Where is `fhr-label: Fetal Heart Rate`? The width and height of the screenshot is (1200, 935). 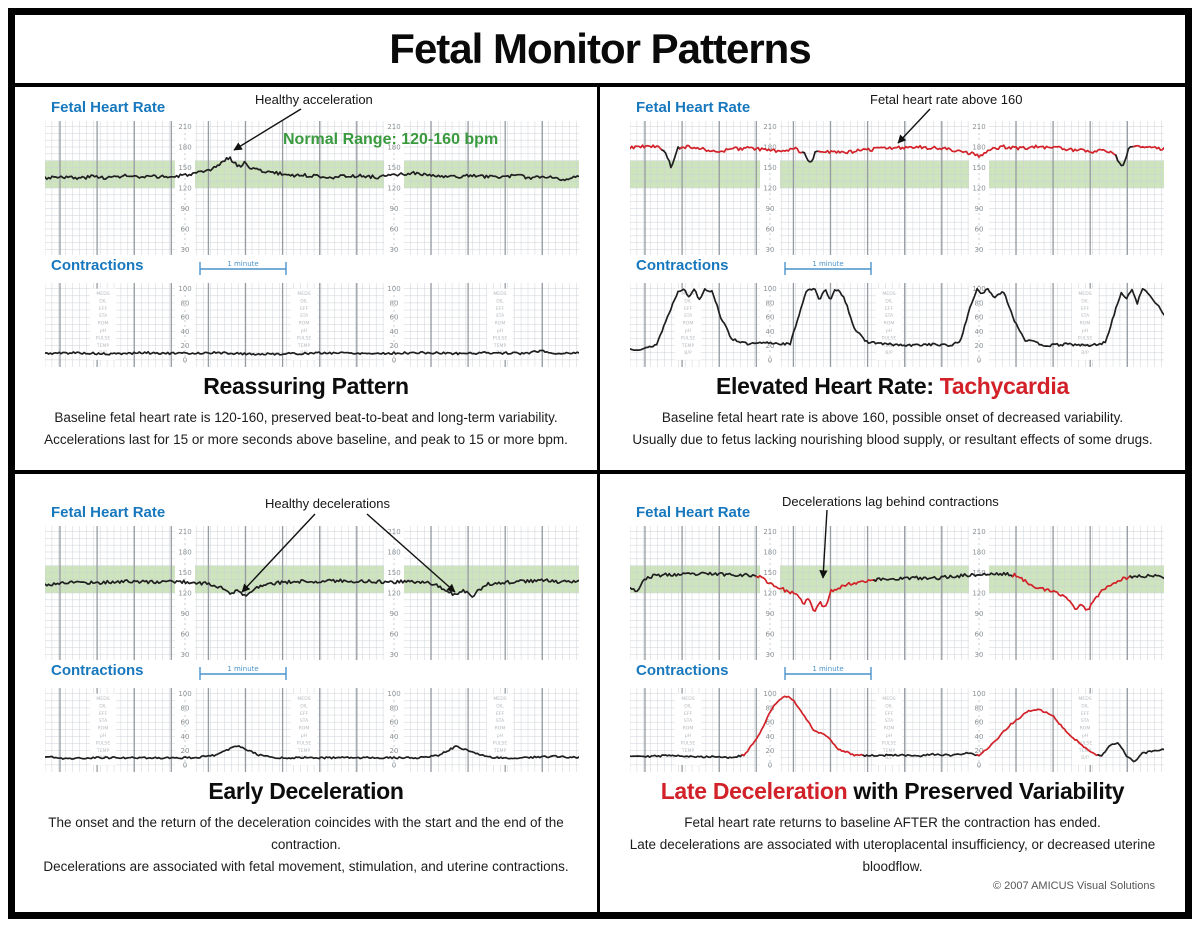
fhr-label: Fetal Heart Rate is located at coordinates (108, 512).